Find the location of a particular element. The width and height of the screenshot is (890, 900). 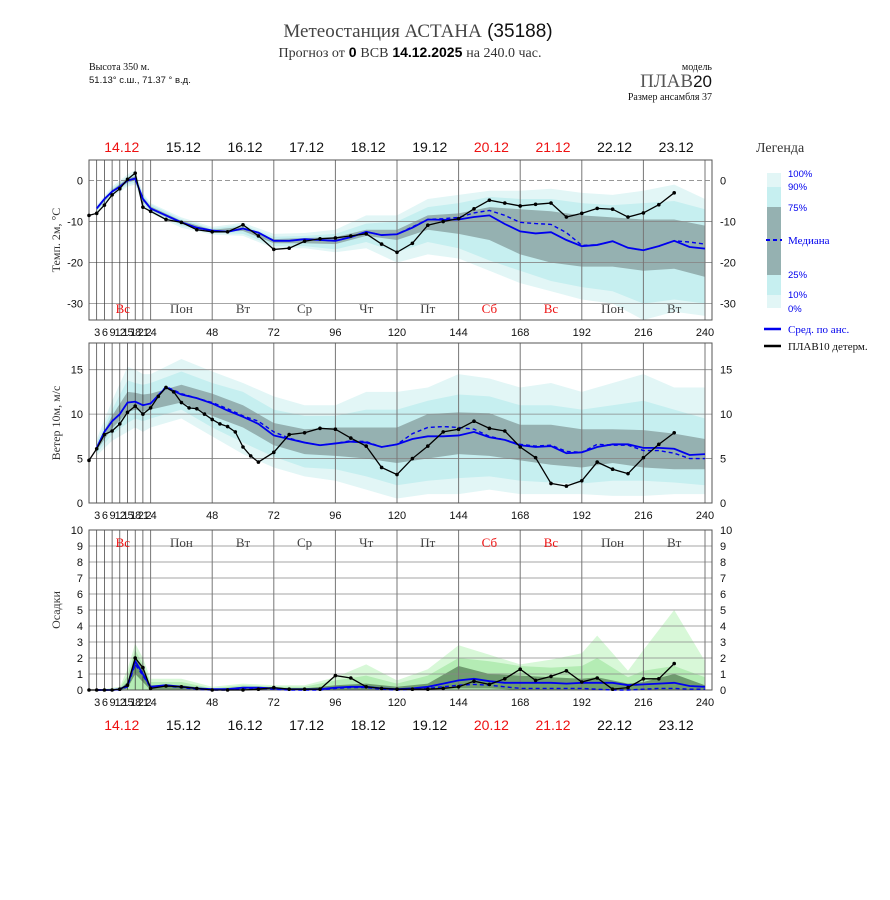

x-tick-label: 168 is located at coordinates (520, 333).